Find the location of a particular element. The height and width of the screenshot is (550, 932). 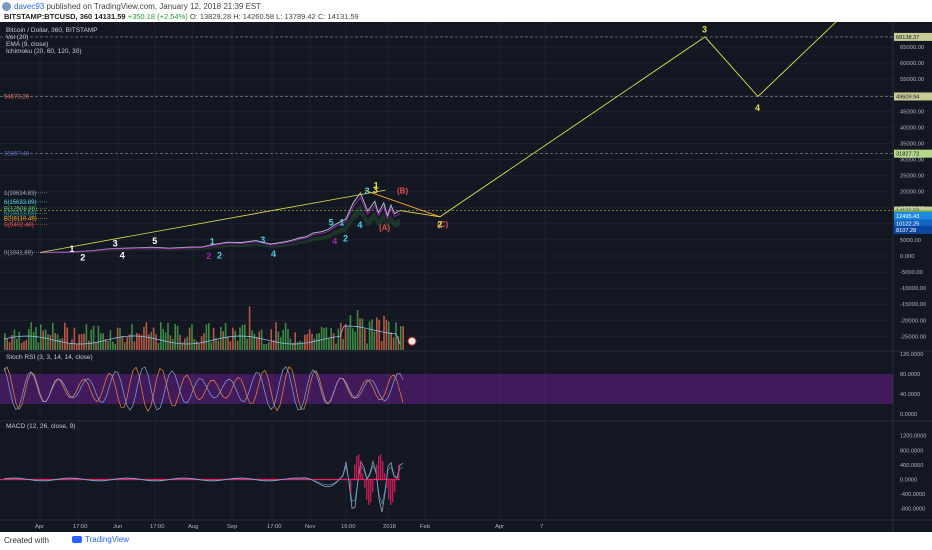

price-tick-label: -5000.00 is located at coordinates (911, 273).